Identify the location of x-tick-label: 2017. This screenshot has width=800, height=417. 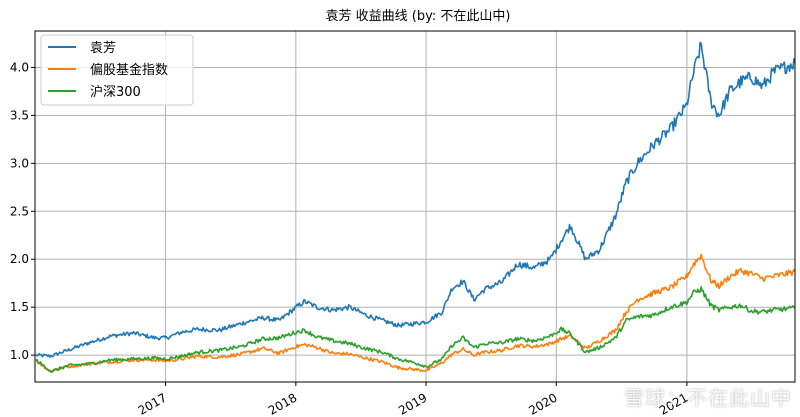
(152, 403).